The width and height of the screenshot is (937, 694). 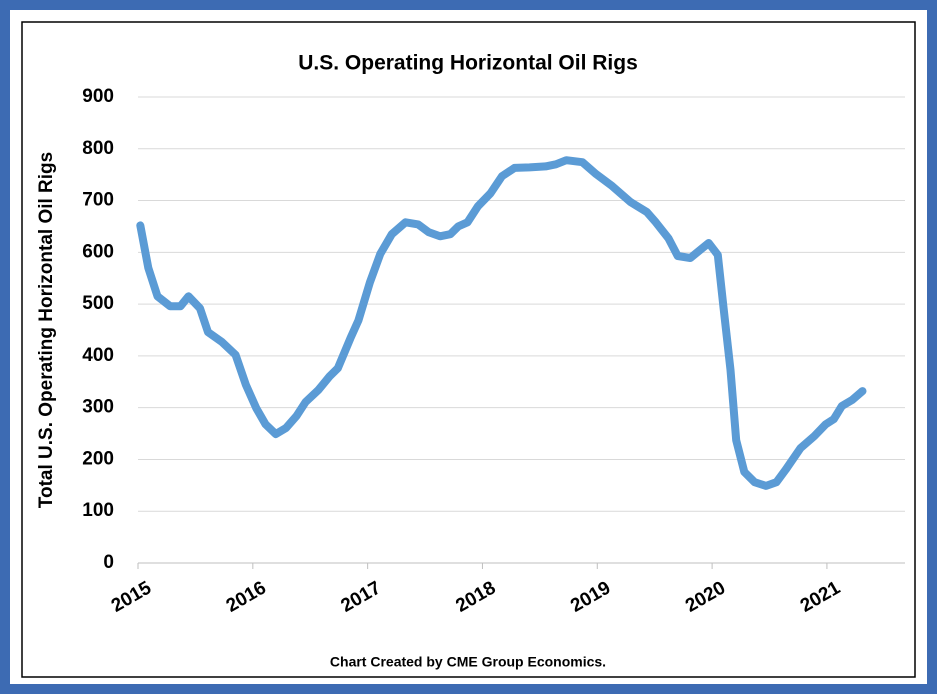 What do you see at coordinates (98, 355) in the screenshot?
I see `y-tick-label: 400` at bounding box center [98, 355].